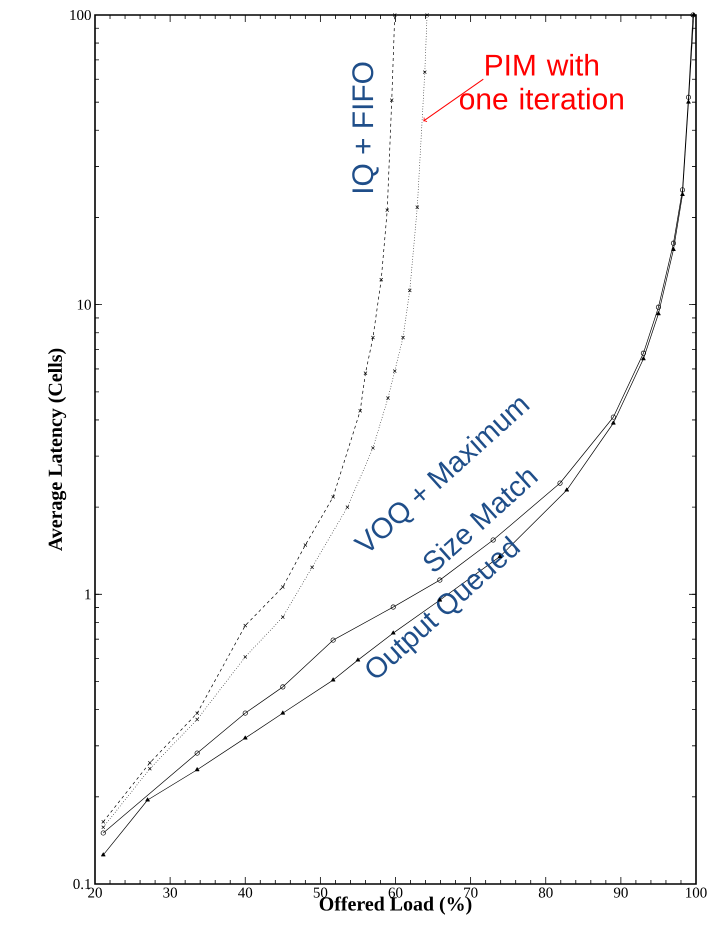  I want to click on y-tick-label: 1, so click(88, 594).